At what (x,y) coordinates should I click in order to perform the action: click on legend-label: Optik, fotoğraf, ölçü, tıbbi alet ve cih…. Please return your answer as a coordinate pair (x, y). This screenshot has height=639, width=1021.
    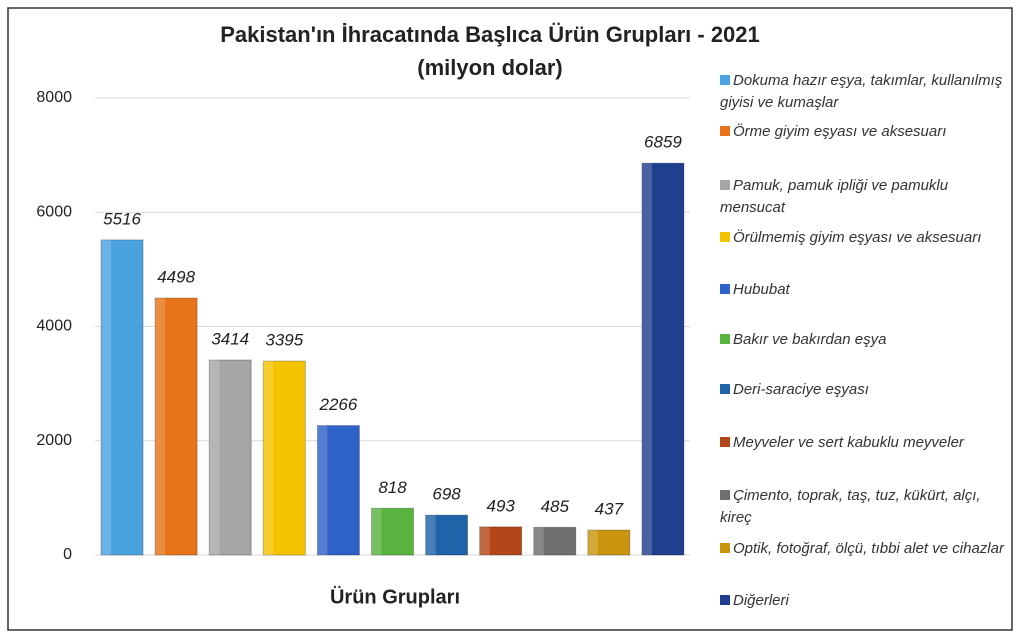
    Looking at the image, I should click on (868, 548).